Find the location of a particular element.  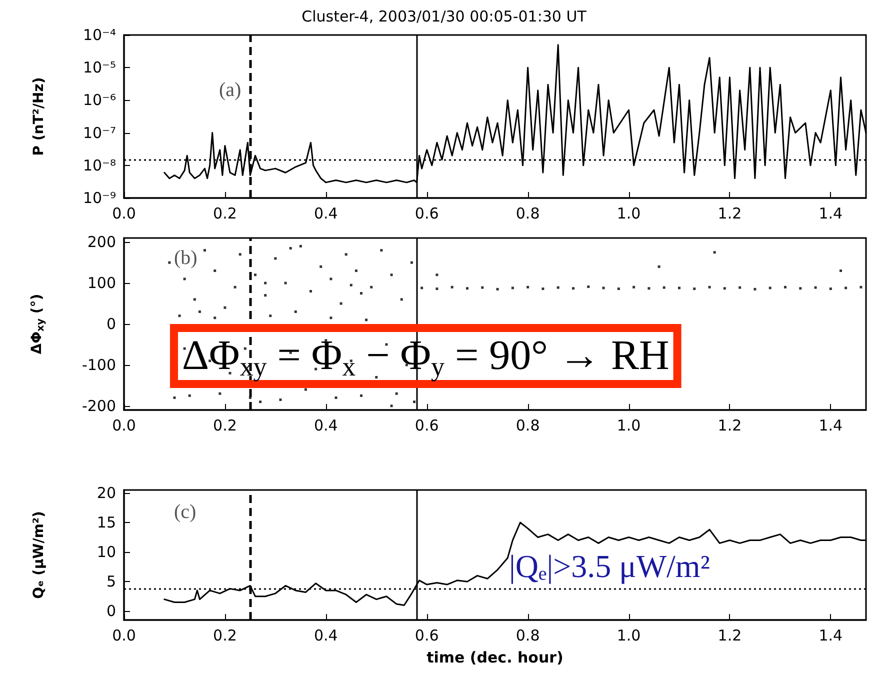

y-tick-label: 10⁻⁴ is located at coordinates (99, 35).